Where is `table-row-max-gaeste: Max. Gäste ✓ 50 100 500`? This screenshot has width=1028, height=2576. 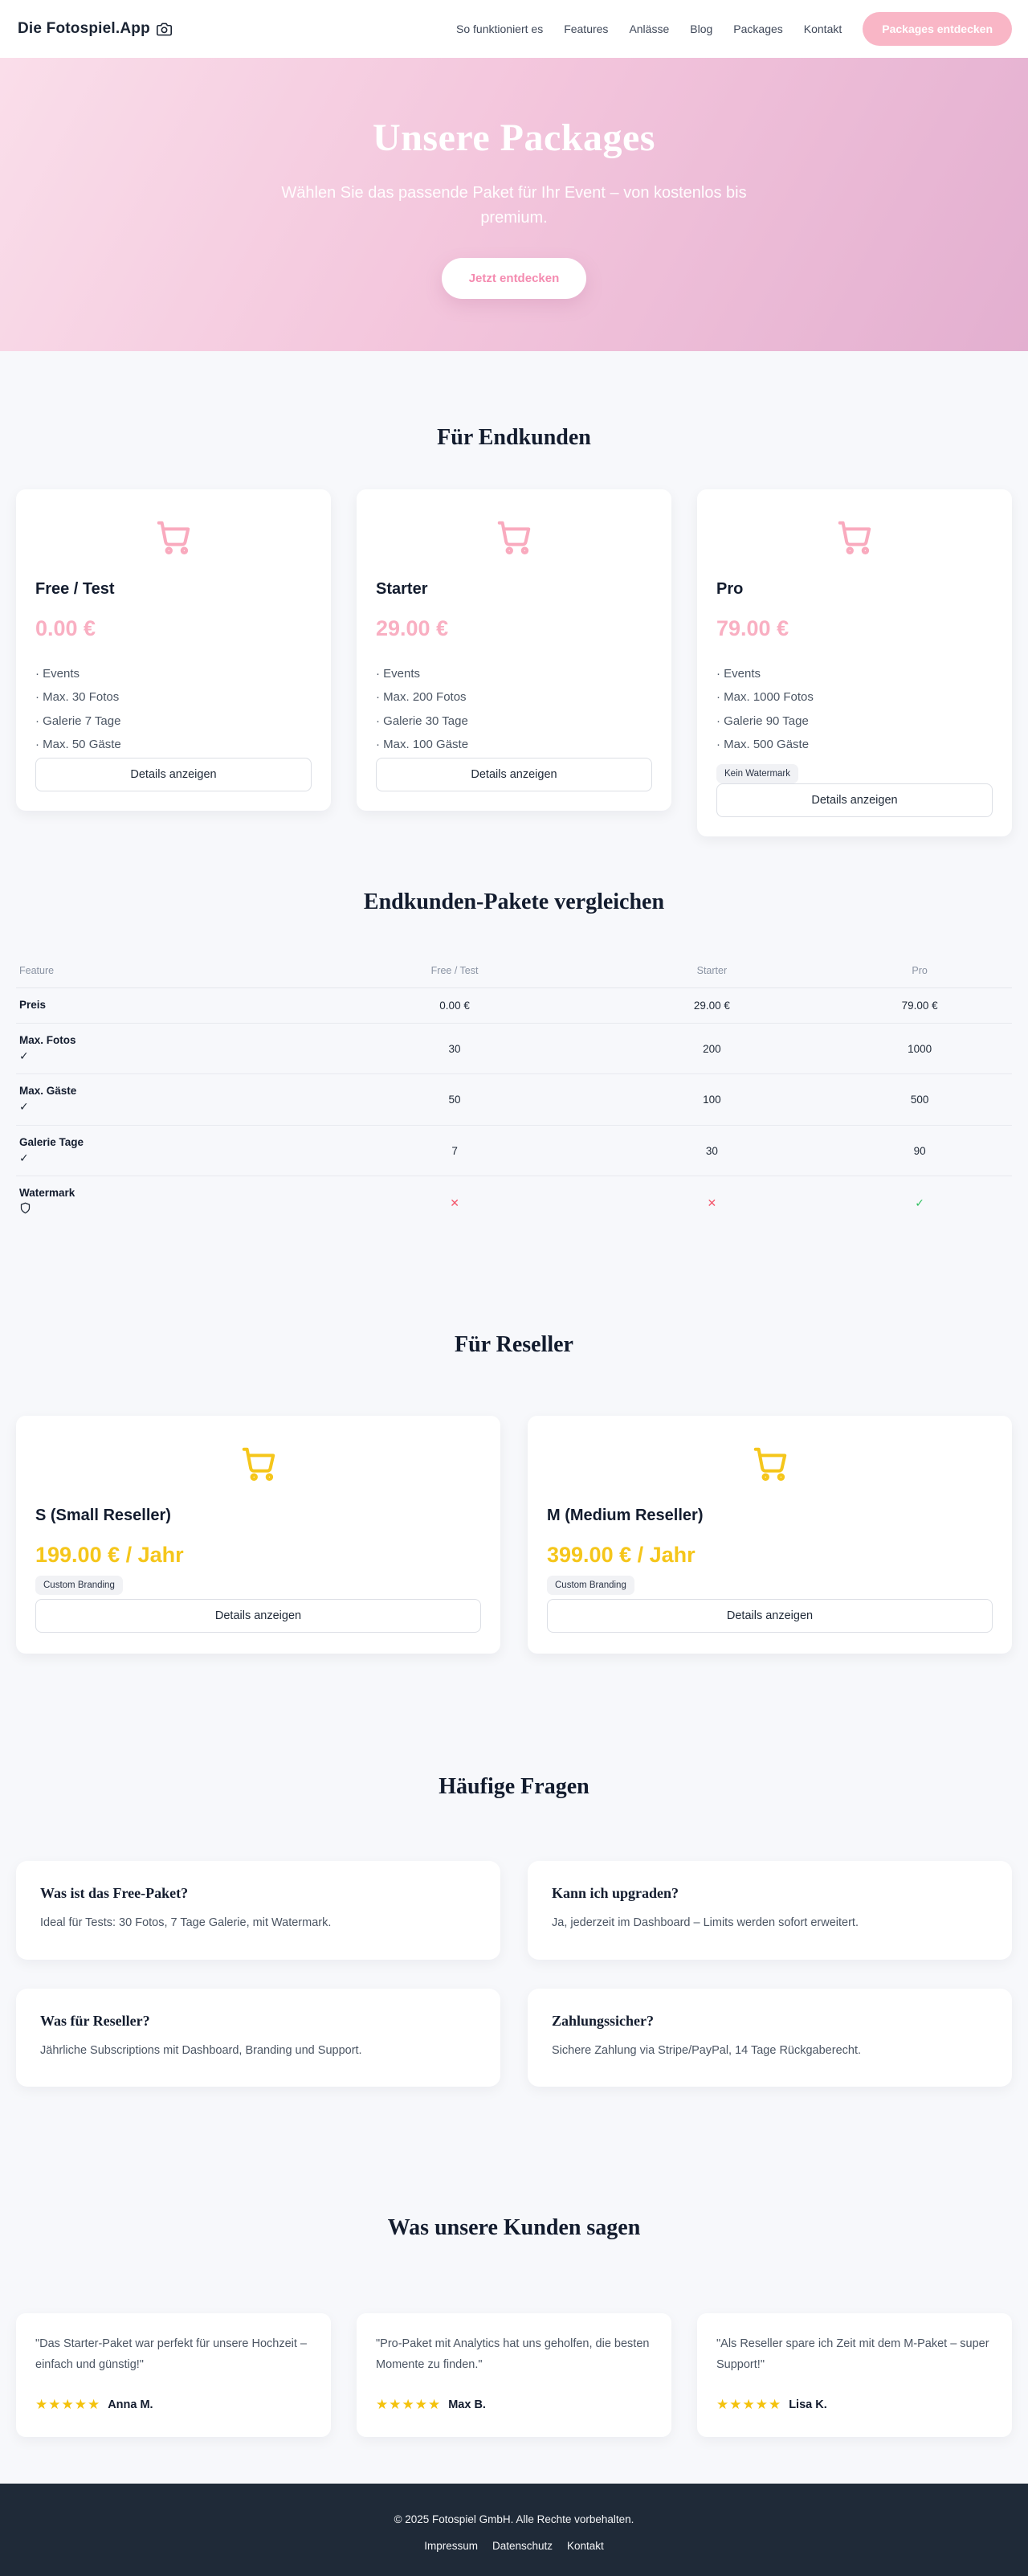 table-row-max-gaeste: Max. Gäste ✓ 50 100 500 is located at coordinates (514, 1100).